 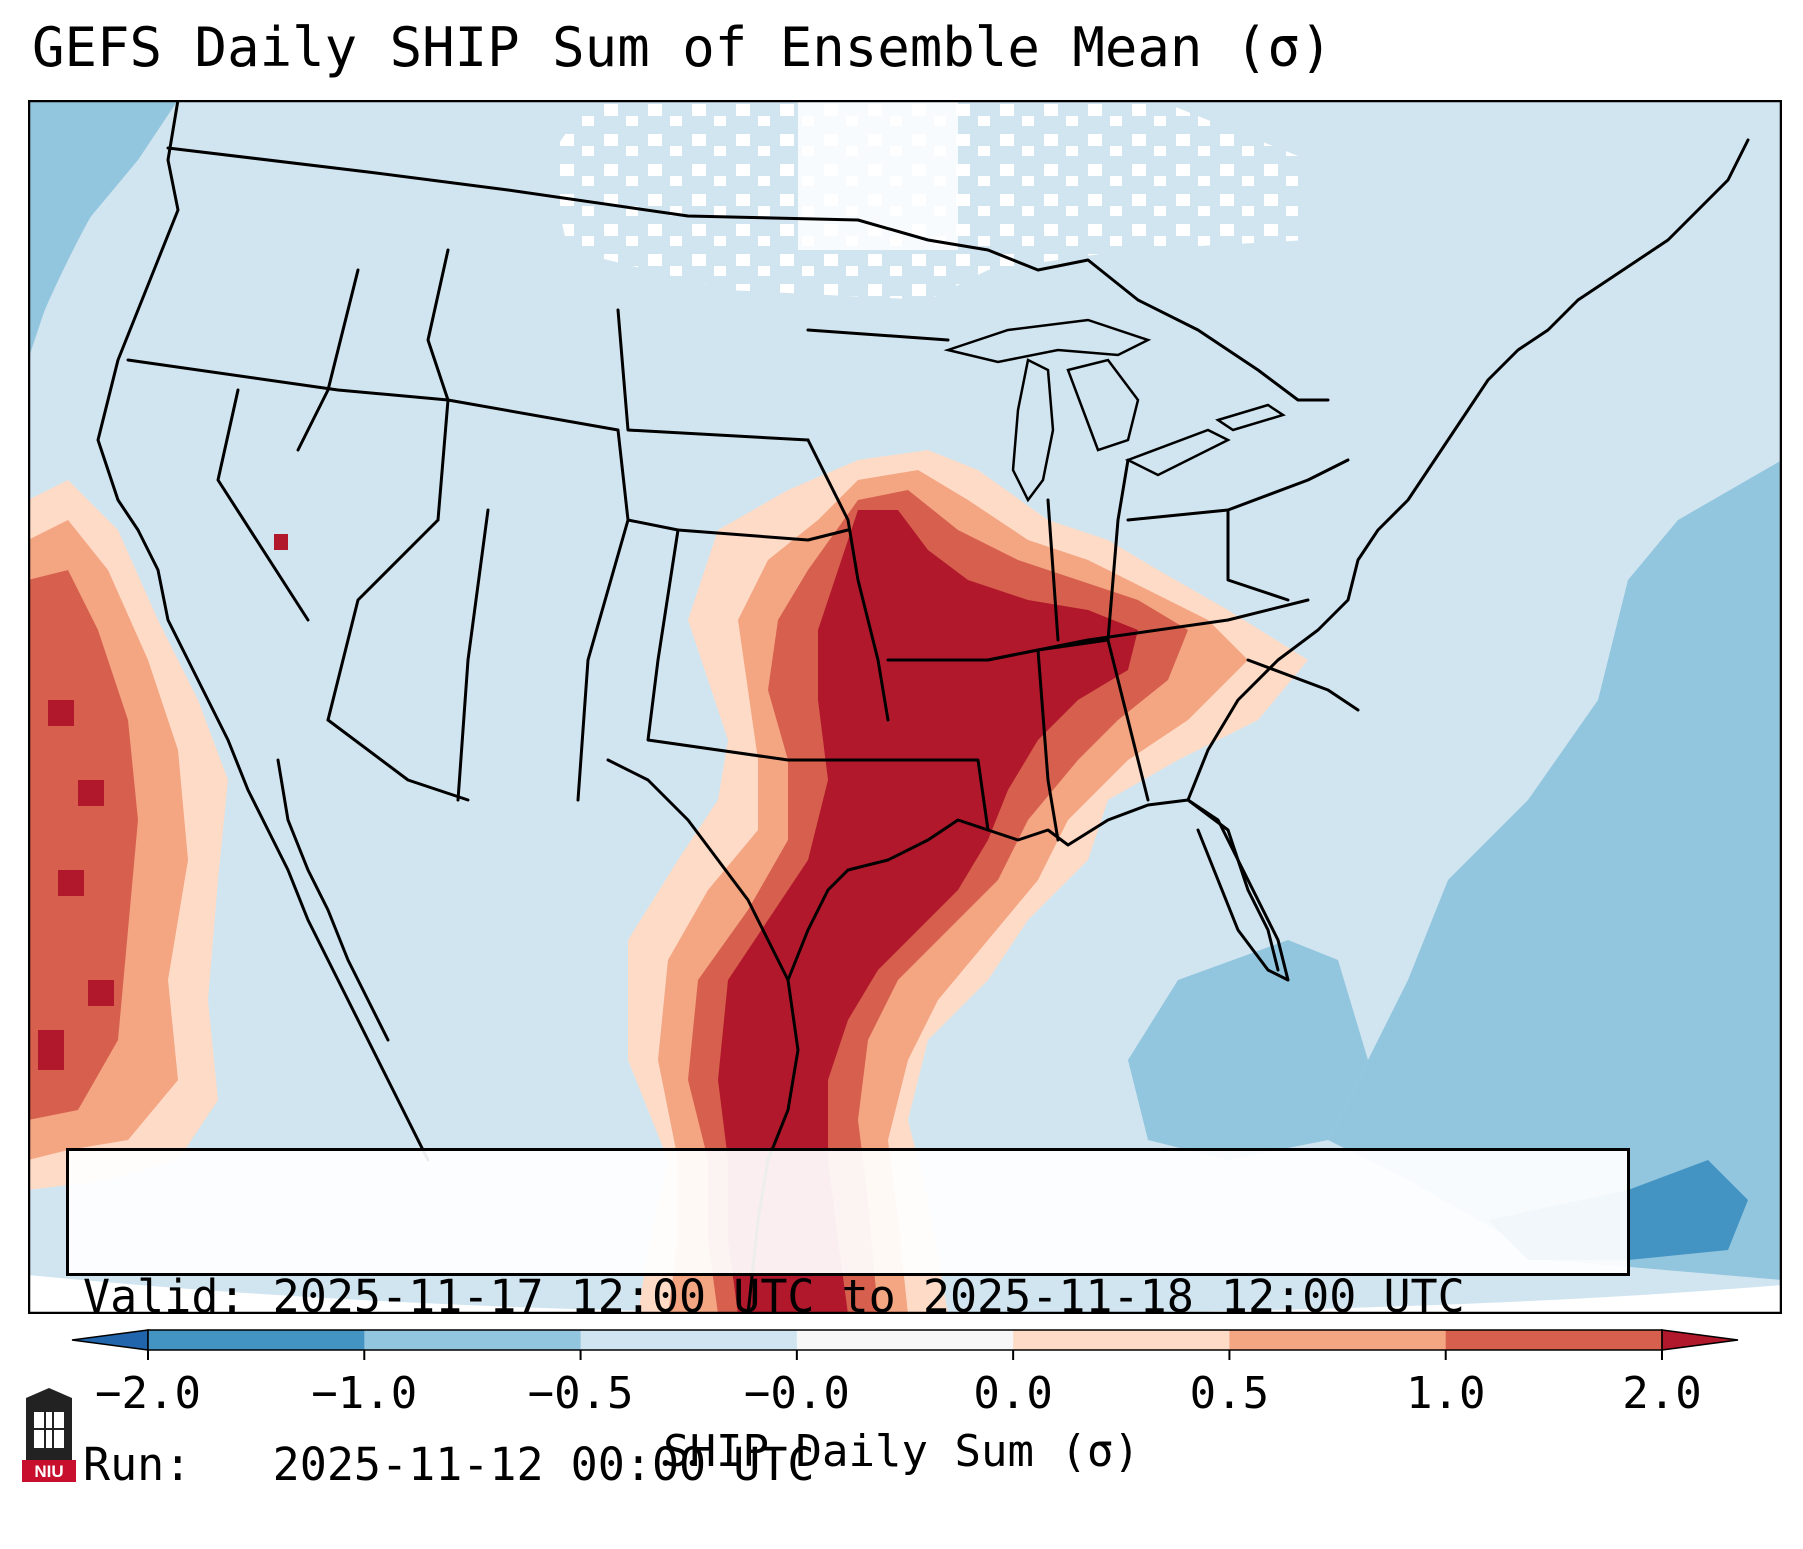 I want to click on colorbar: −2.0 −1.0 −0.5 −0.0 0.0 0.5 1.0 2.0, so click(x=905, y=1374).